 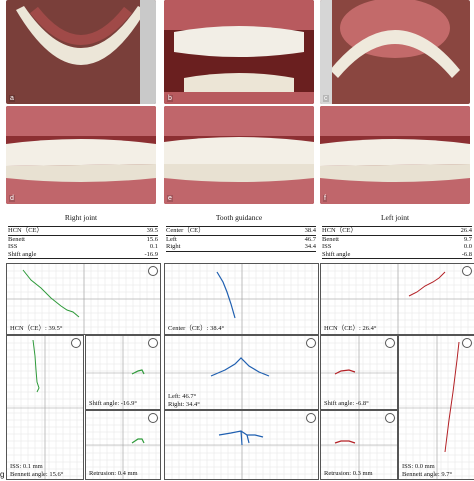 What do you see at coordinates (427, 474) in the screenshot?
I see `left-joint-bennett-caption: Bennett angle: 9.7°` at bounding box center [427, 474].